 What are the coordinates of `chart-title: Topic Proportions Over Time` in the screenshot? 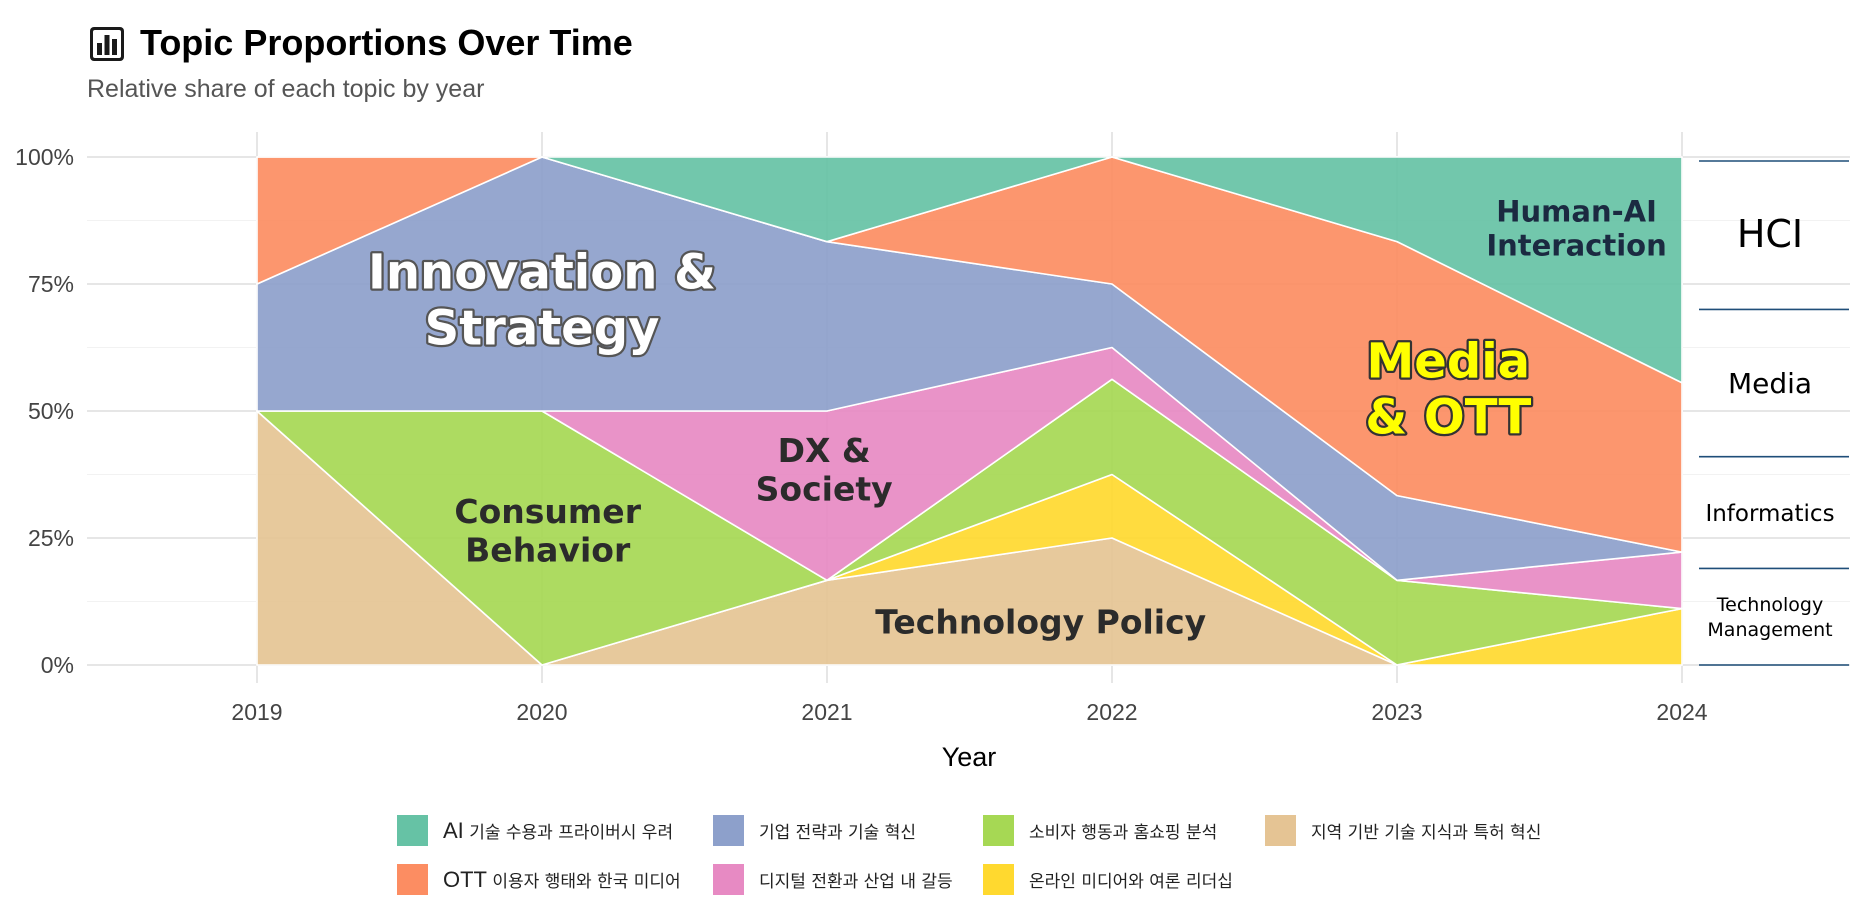 It's located at (386, 42).